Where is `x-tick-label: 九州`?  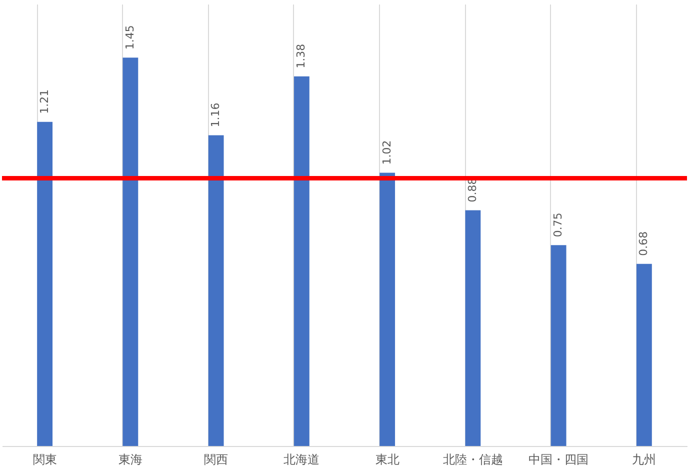
x-tick-label: 九州 is located at coordinates (644, 459).